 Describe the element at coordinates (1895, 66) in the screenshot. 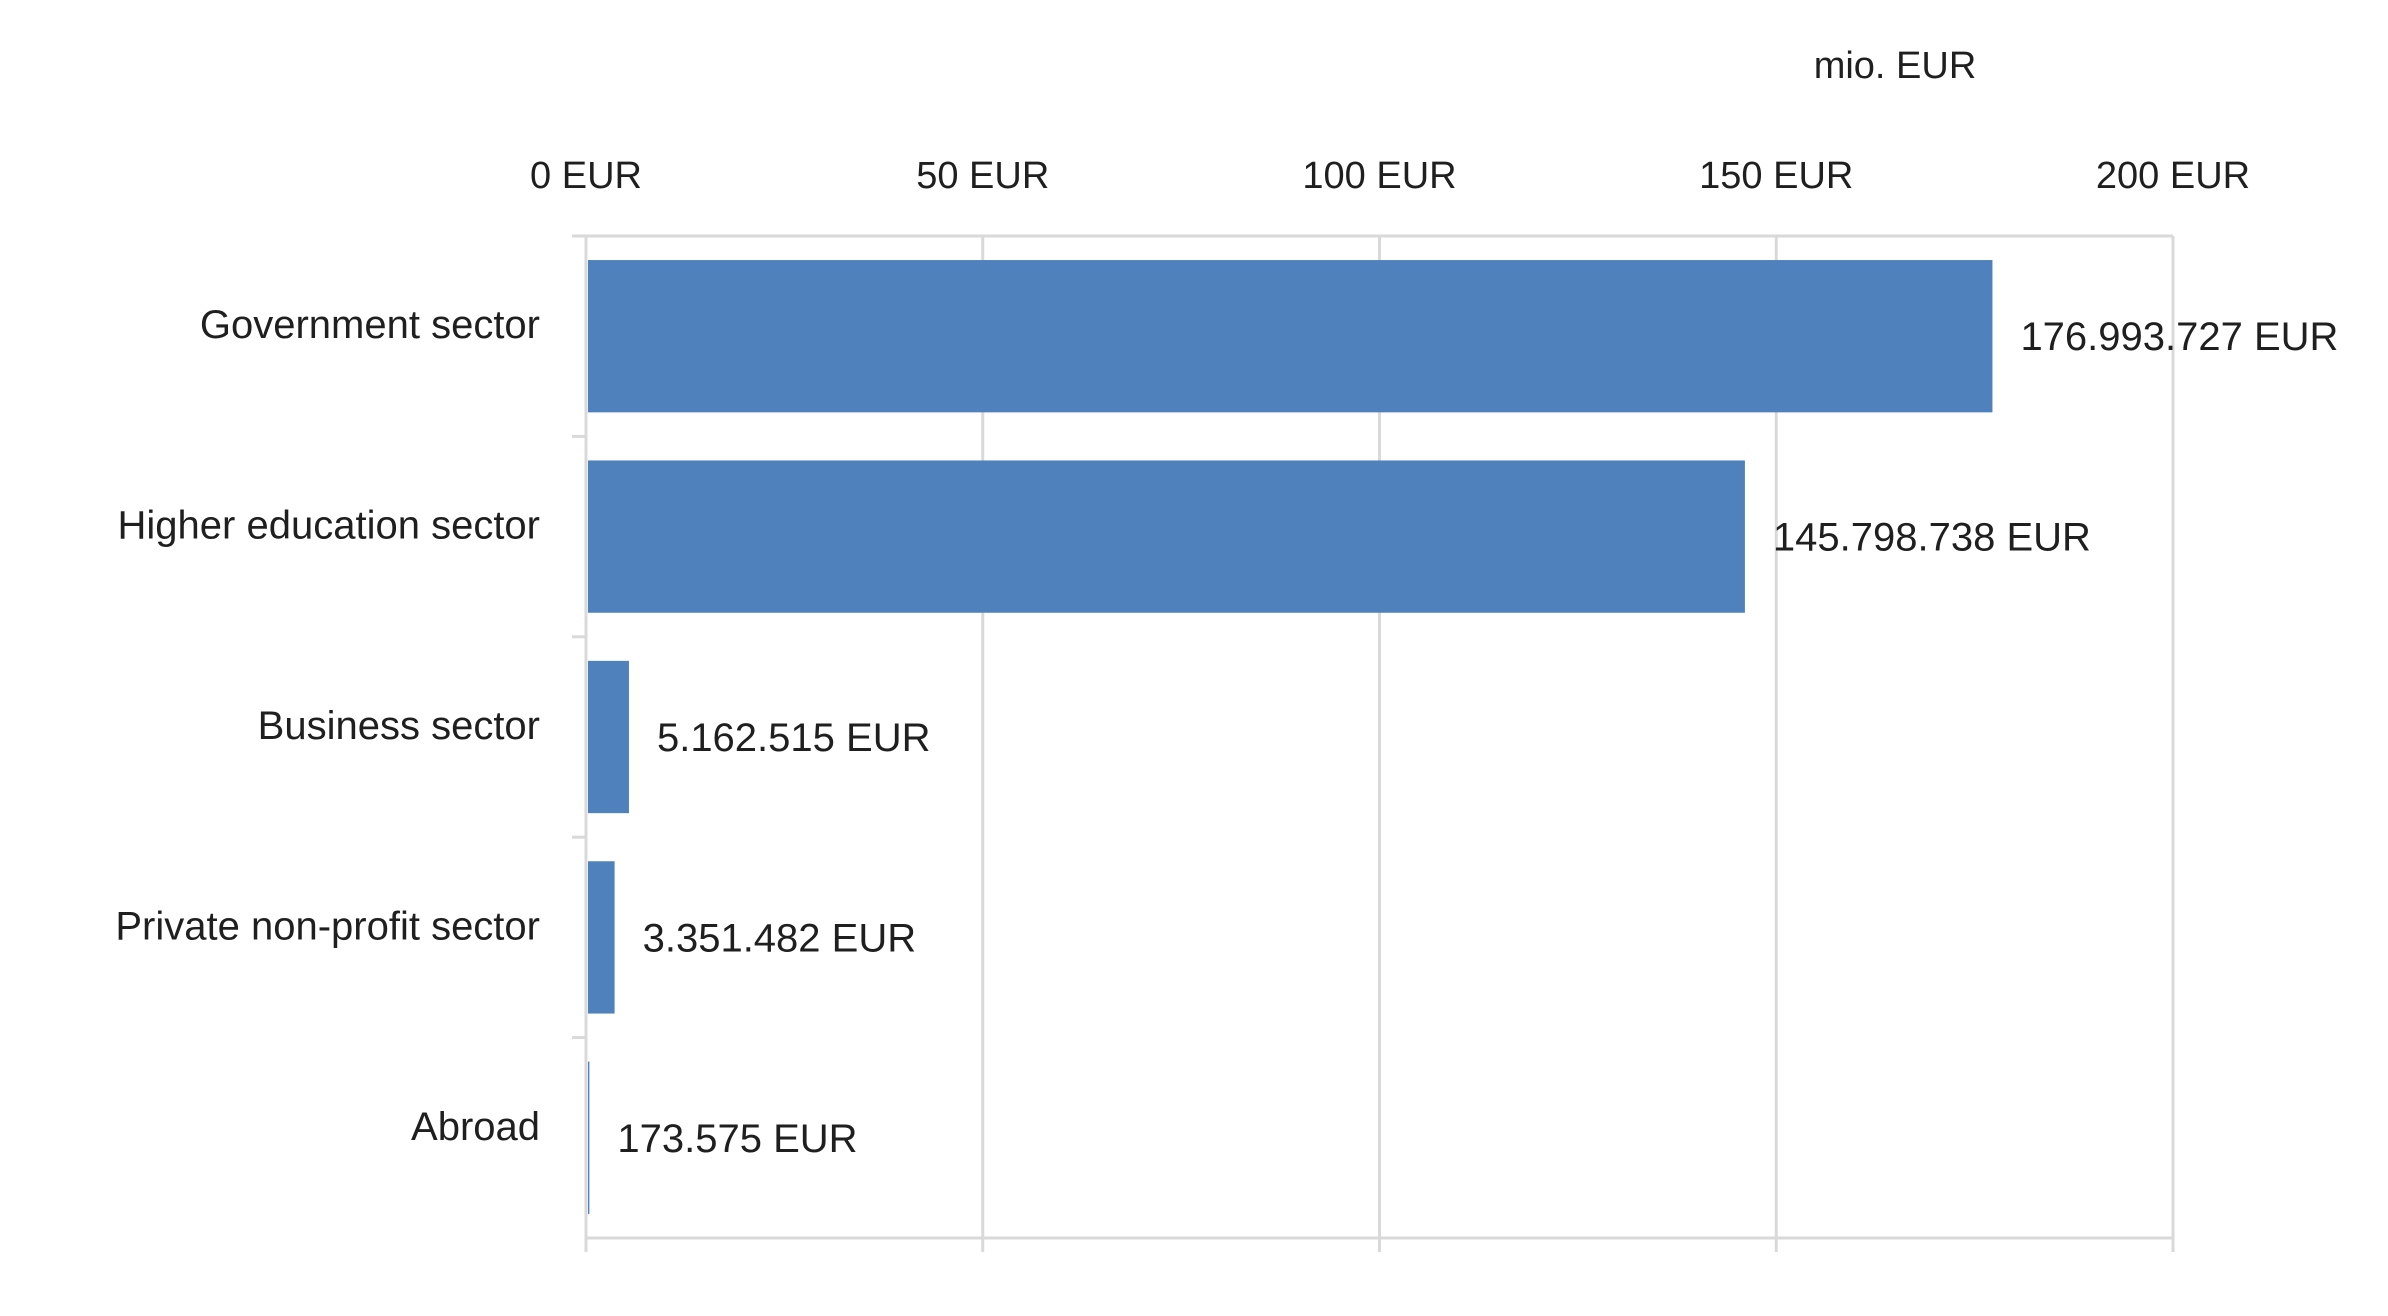

I see `unit-label: mio. EUR` at that location.